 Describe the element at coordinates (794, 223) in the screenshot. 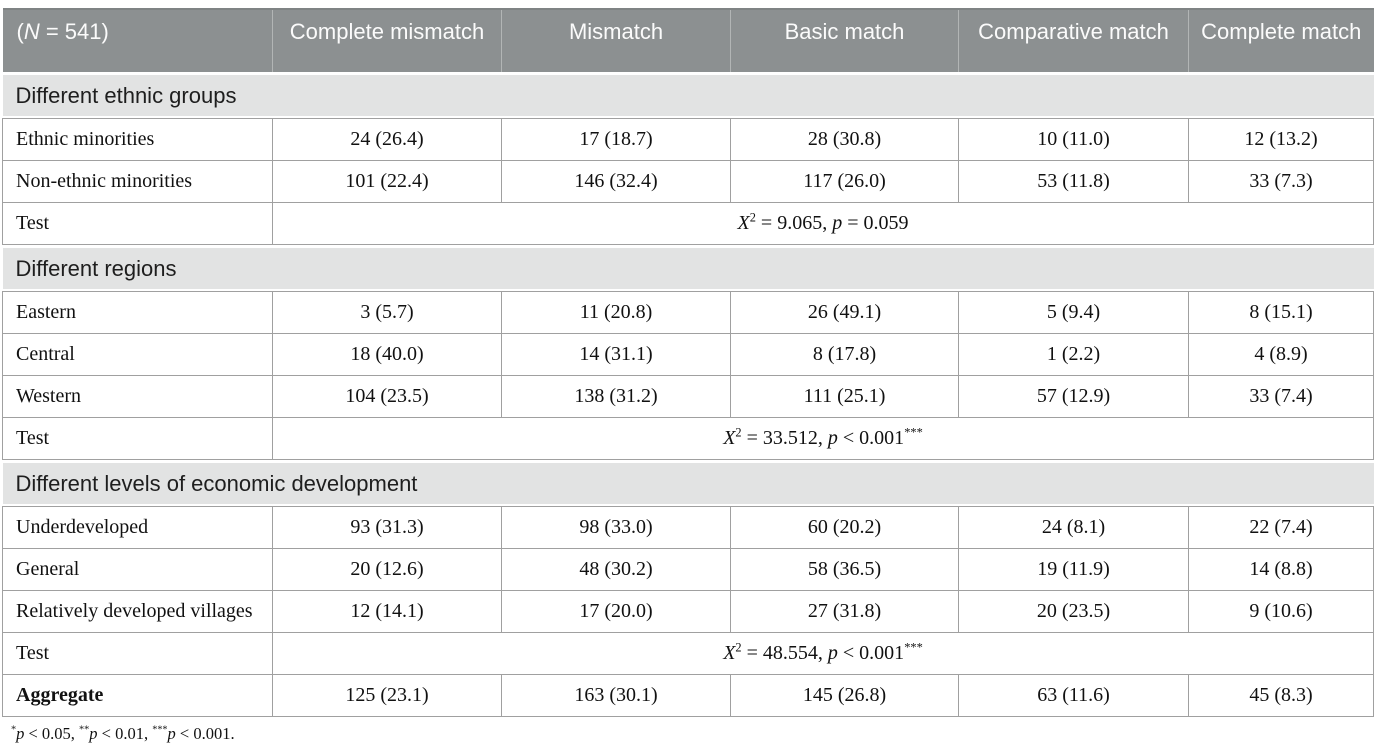

I see `chi-value: = 9.065,` at that location.